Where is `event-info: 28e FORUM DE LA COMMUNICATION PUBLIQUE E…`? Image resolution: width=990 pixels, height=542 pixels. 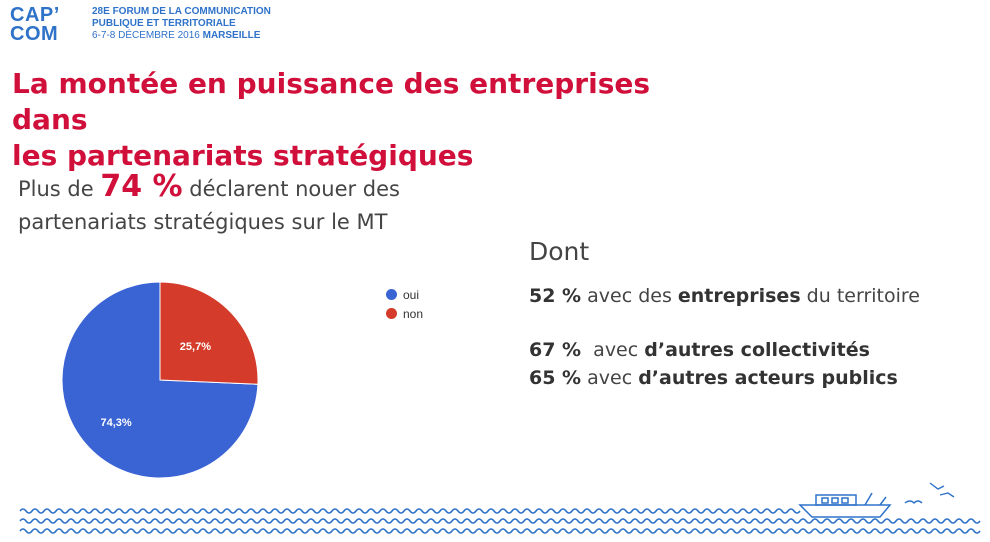
event-info: 28e FORUM DE LA COMMUNICATION PUBLIQUE E… is located at coordinates (181, 24).